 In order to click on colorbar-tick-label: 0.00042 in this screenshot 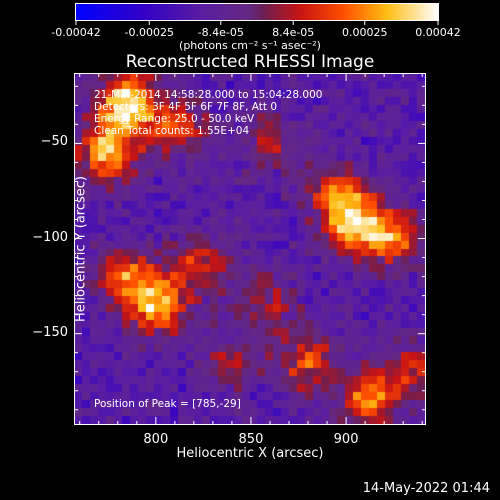, I will do `click(438, 32)`.